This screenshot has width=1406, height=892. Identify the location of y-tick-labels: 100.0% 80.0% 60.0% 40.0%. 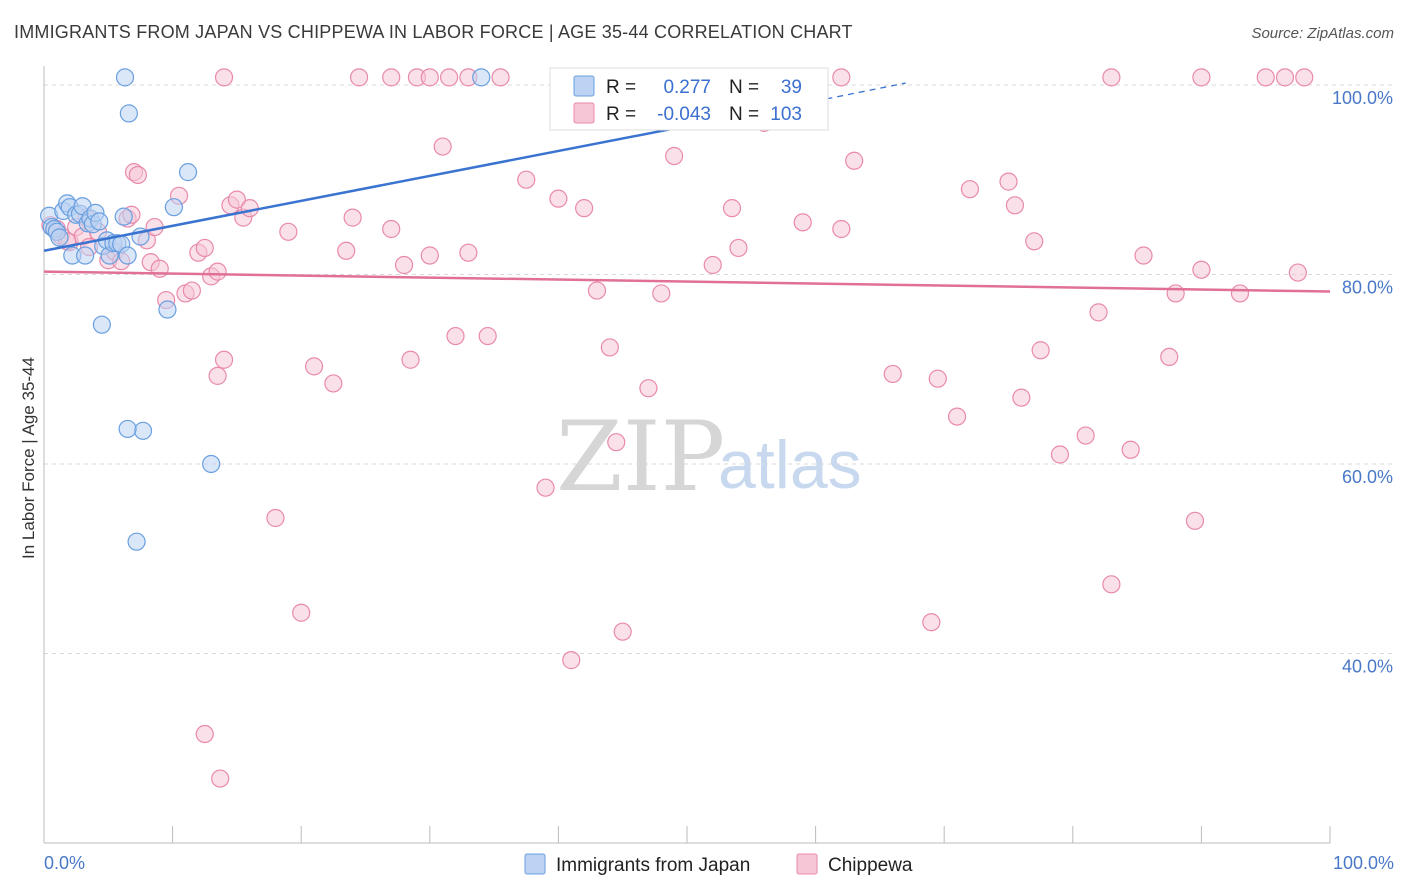
(1362, 382).